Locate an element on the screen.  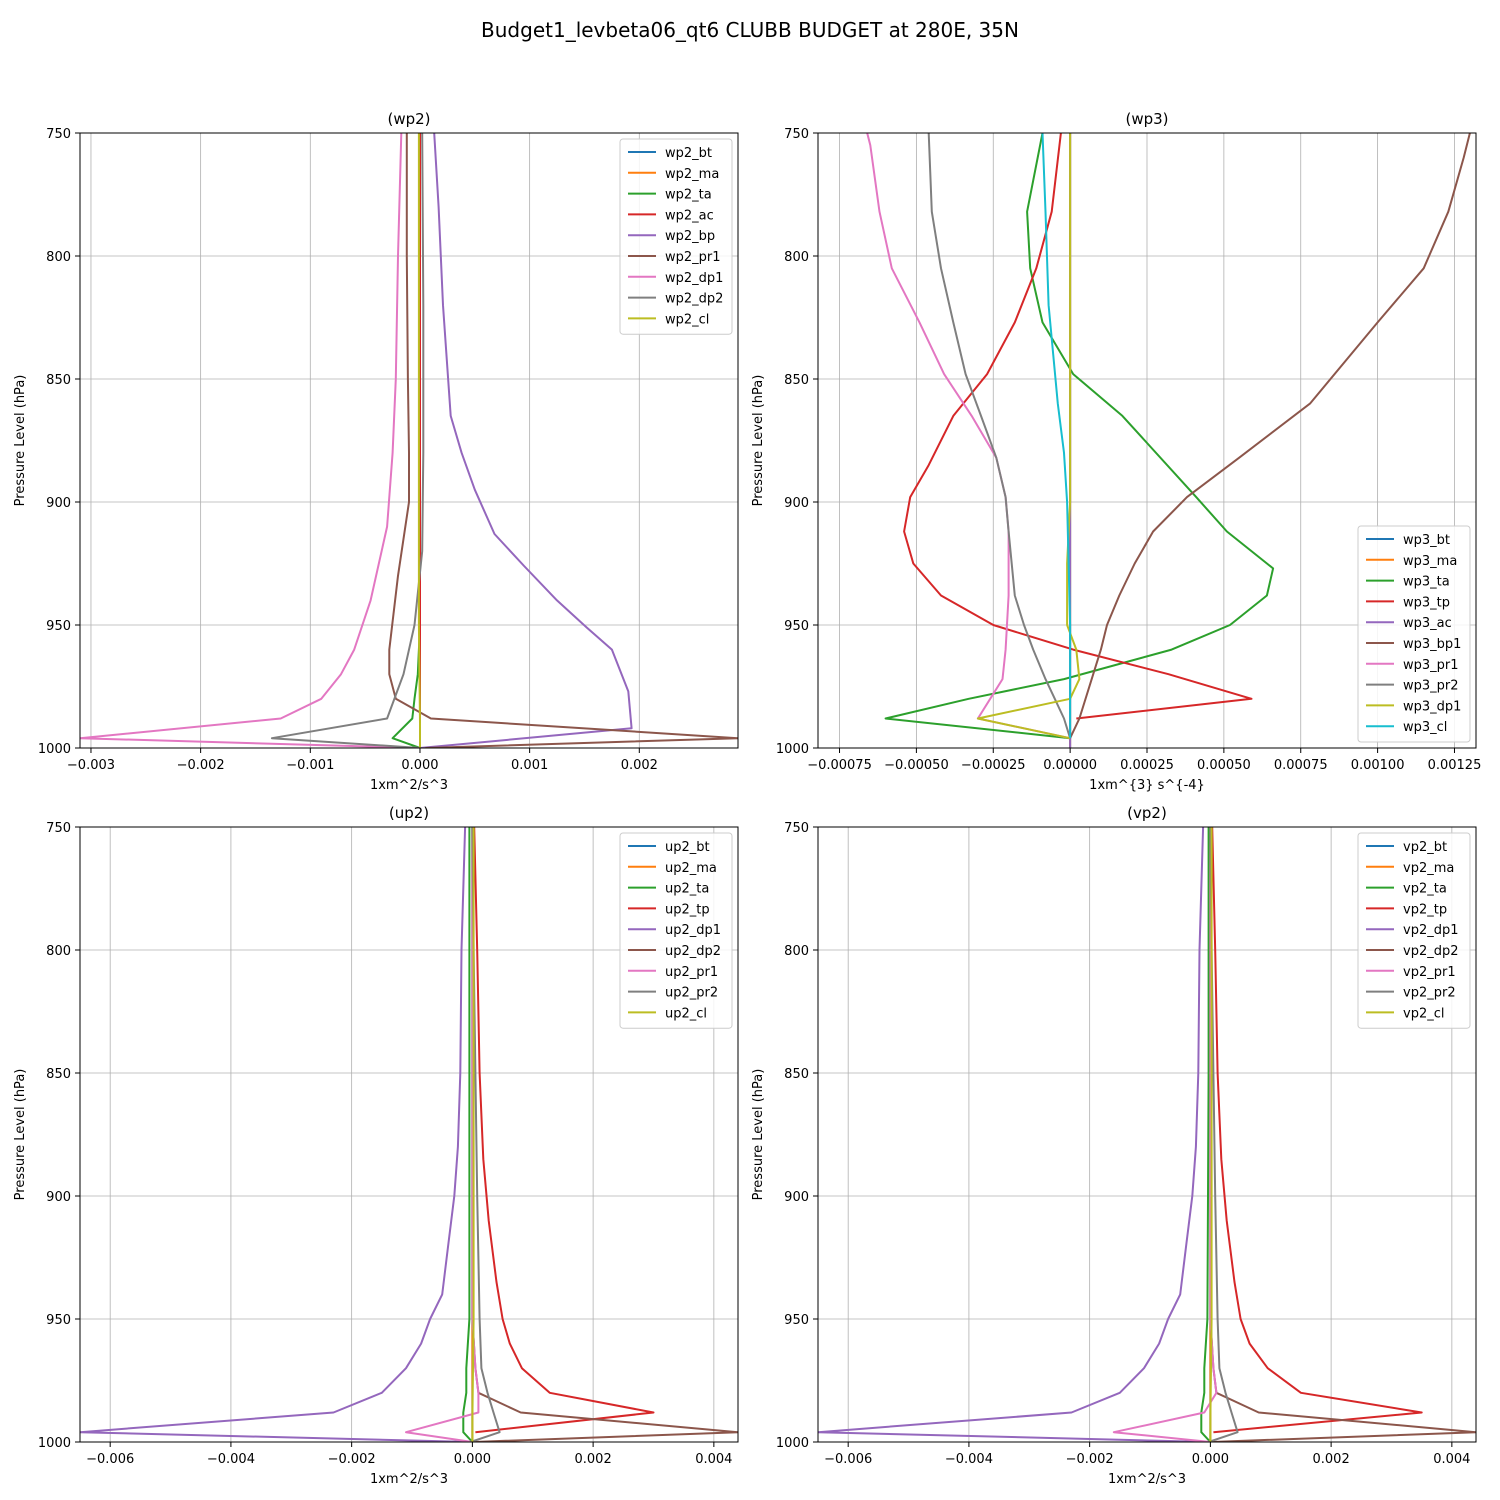
legend-label: wp3_ma is located at coordinates (1430, 561).